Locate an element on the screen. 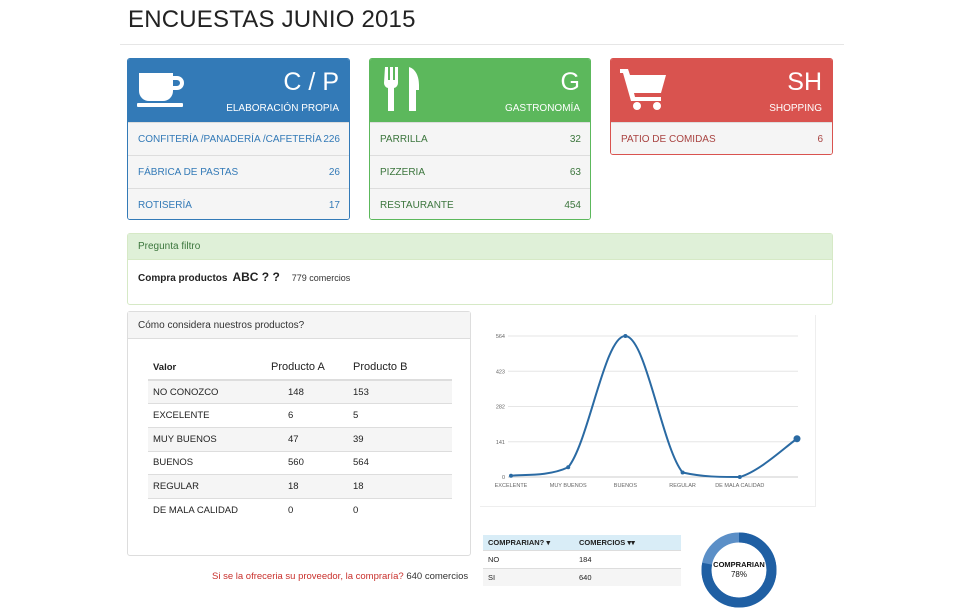  list-item: FÁBRICA DE PASTAS 26 is located at coordinates (238, 171).